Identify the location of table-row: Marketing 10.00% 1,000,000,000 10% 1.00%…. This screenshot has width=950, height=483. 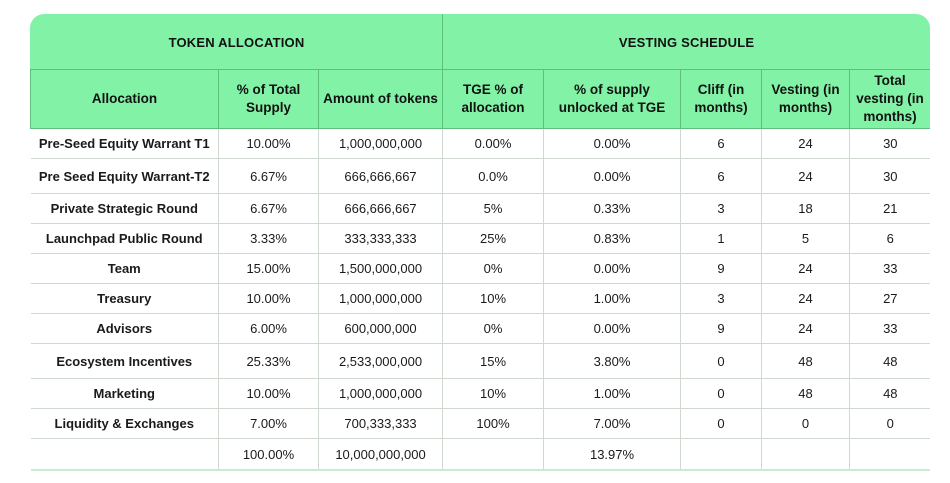
(480, 393).